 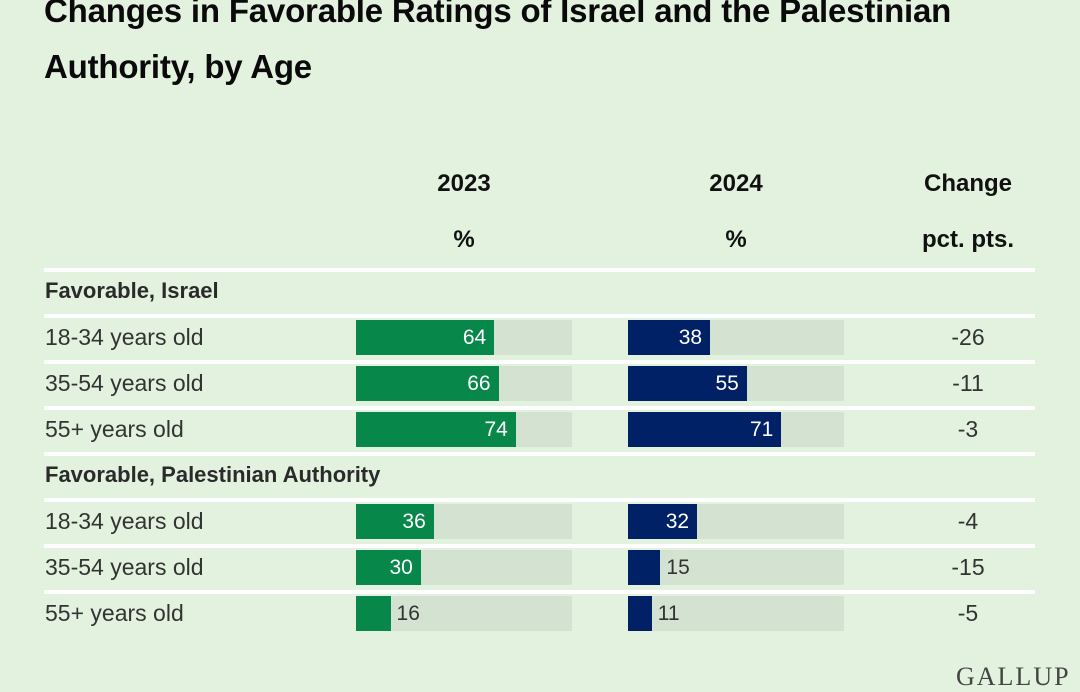 What do you see at coordinates (736, 239) in the screenshot?
I see `column-subheader-2024: %` at bounding box center [736, 239].